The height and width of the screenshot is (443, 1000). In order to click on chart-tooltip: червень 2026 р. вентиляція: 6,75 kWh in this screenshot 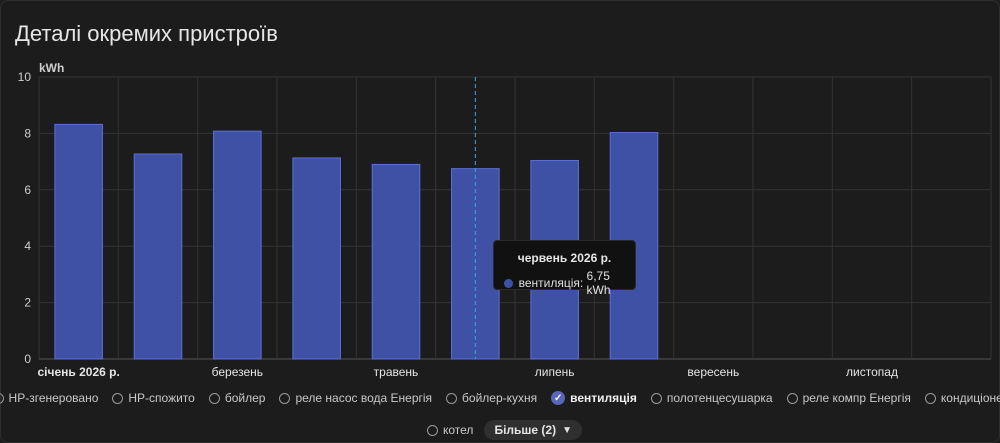, I will do `click(564, 268)`.